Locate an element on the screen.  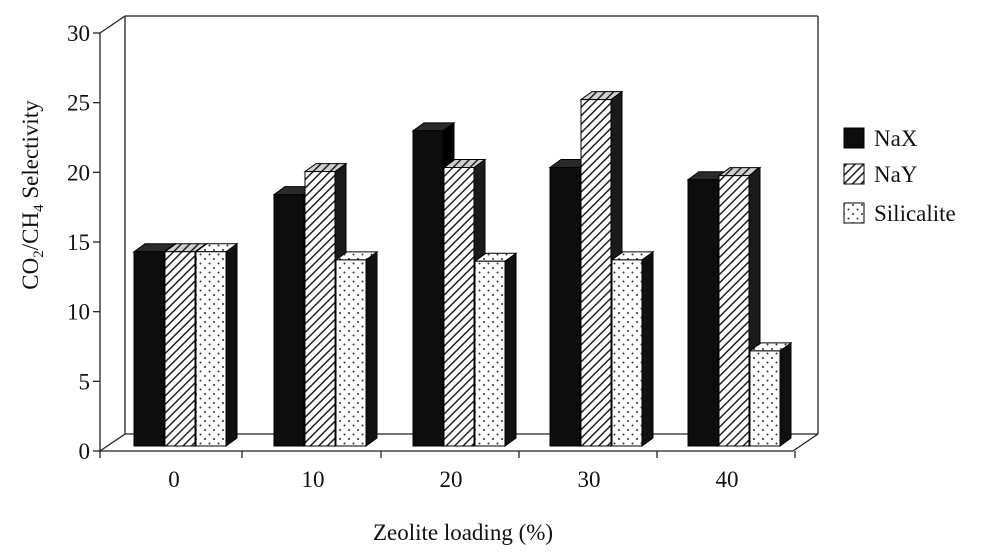
legend-label: Silicalite is located at coordinates (915, 213).